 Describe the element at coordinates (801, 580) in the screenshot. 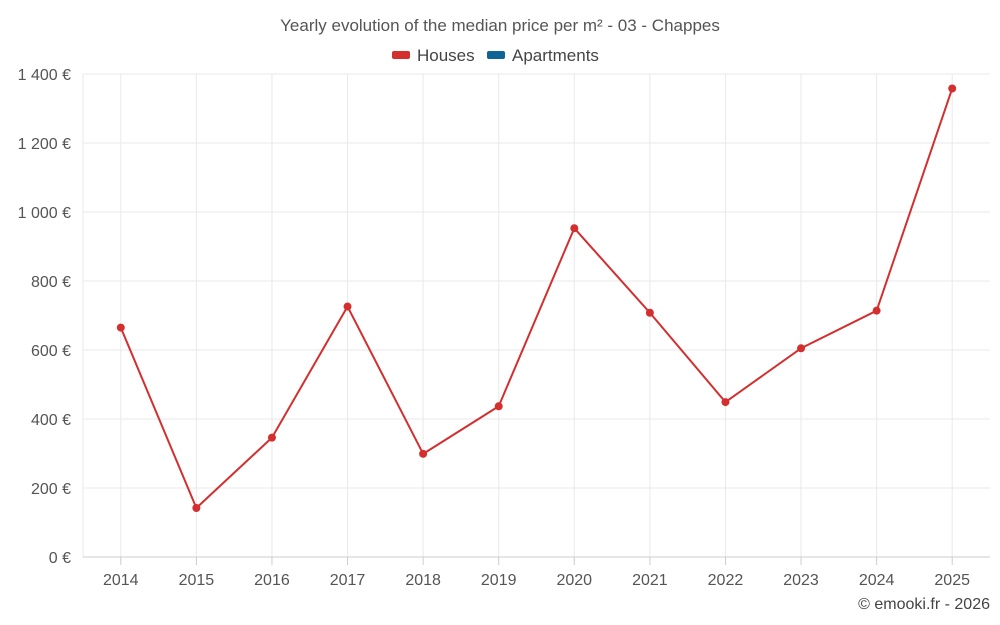

I see `x-tick-label: 2023` at that location.